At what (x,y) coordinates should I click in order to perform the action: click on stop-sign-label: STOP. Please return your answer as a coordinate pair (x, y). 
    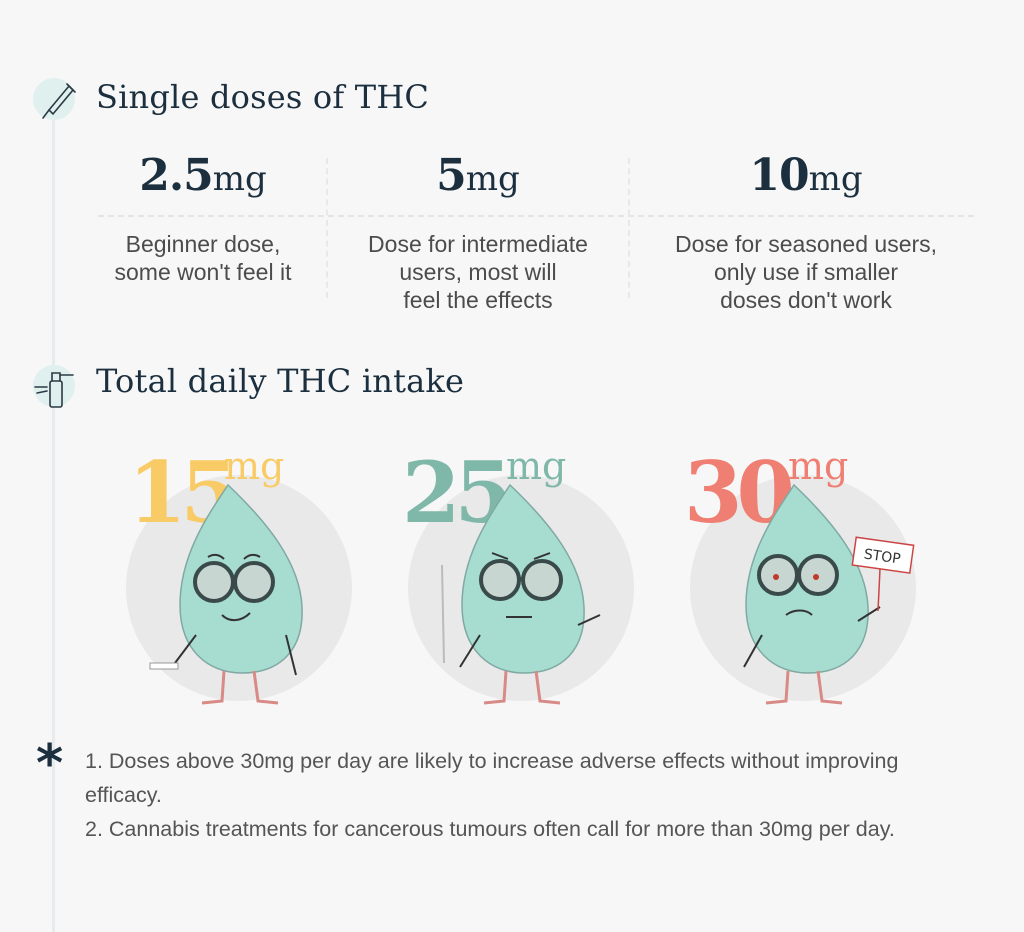
    Looking at the image, I should click on (882, 557).